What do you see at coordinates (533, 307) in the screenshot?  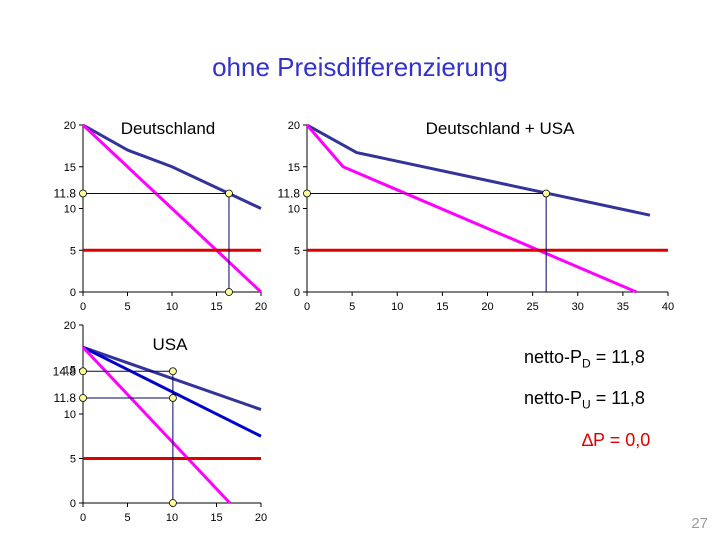 I see `deutschland-usa-x-tick-label: 25` at bounding box center [533, 307].